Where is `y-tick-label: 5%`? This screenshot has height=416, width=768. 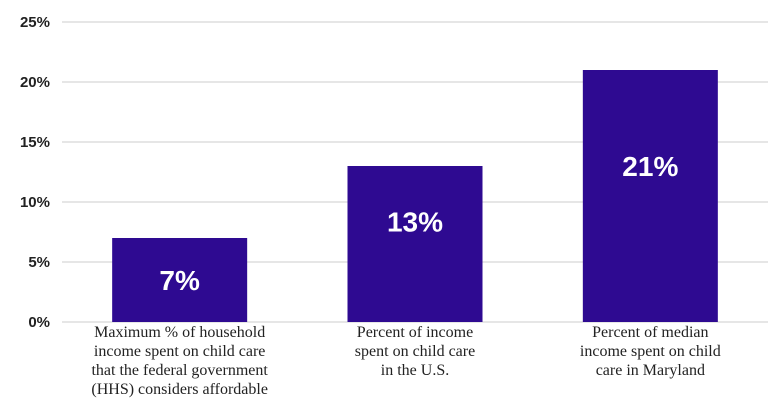
y-tick-label: 5% is located at coordinates (39, 262).